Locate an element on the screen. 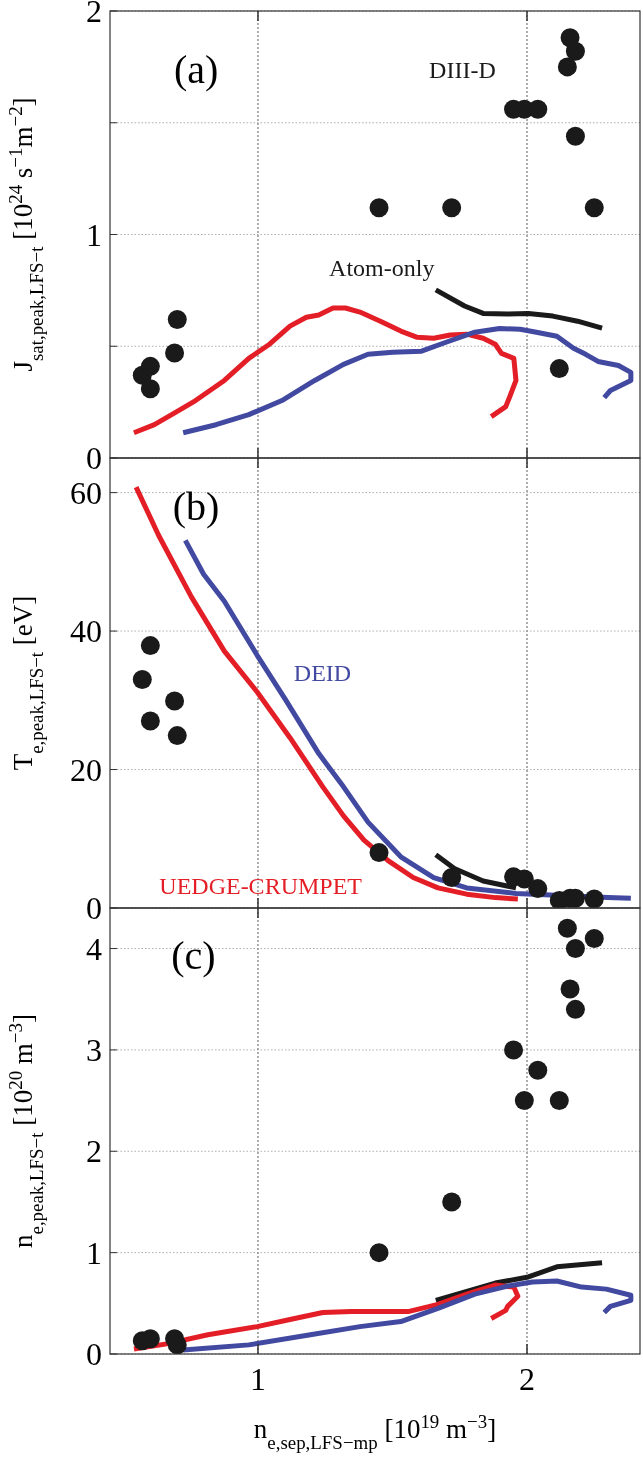  y-tick-label: 60 is located at coordinates (86, 492).